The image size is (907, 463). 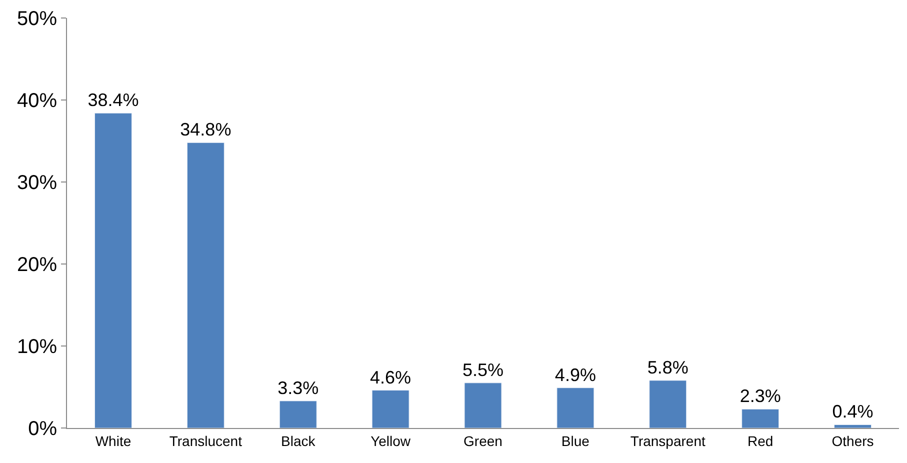 What do you see at coordinates (205, 440) in the screenshot?
I see `x-tick-label: Translucent` at bounding box center [205, 440].